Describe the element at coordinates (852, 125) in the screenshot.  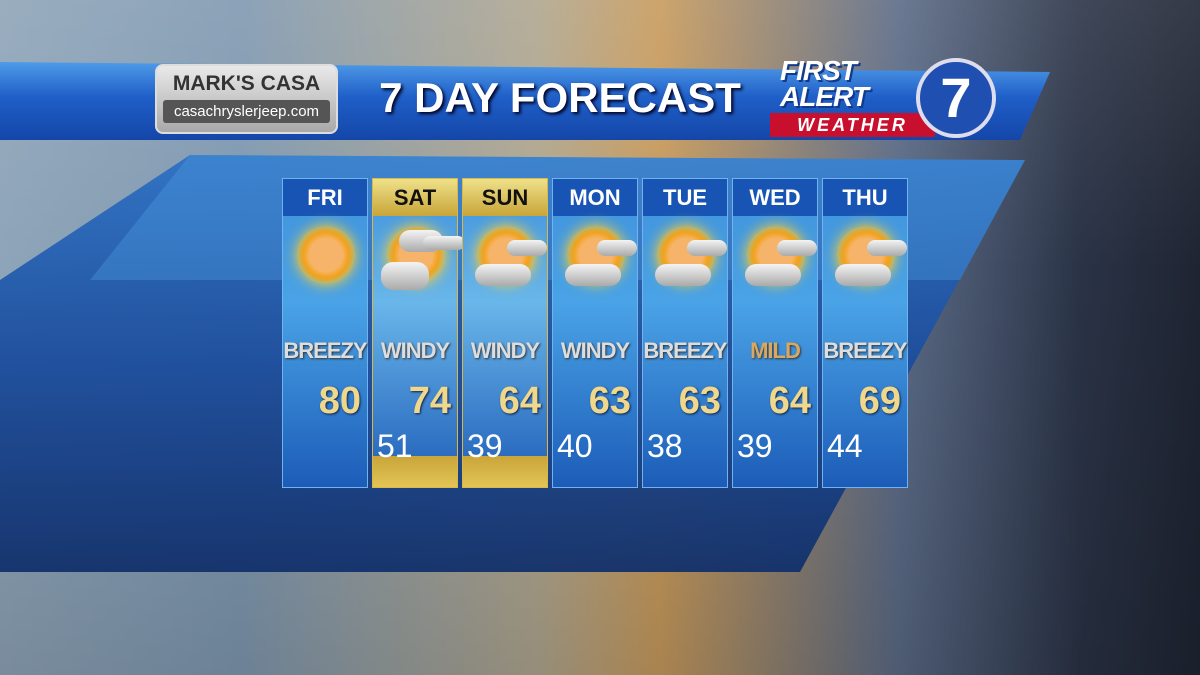
I see `logo-line3: WEATHER` at that location.